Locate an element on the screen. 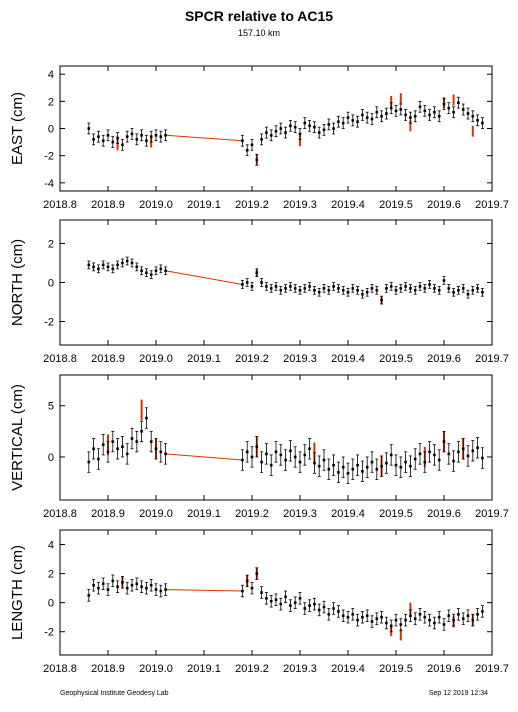 The height and width of the screenshot is (712, 518). x-tick-label: 2018.8 is located at coordinates (60, 205).